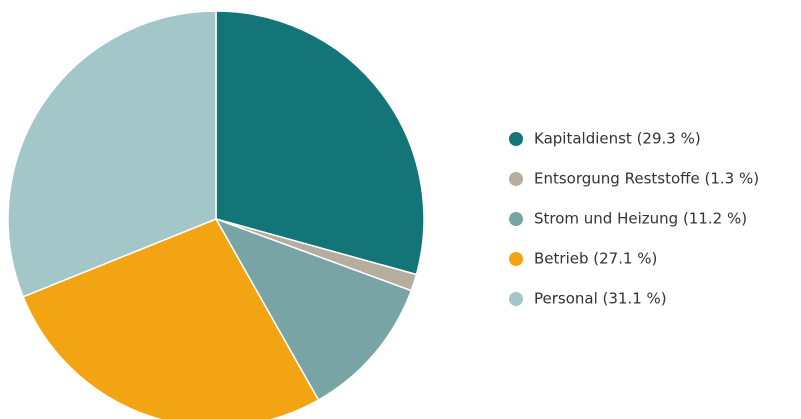 The height and width of the screenshot is (419, 801). Describe the element at coordinates (617, 139) in the screenshot. I see `legend-label: Kapitaldienst (29.3 %)` at that location.